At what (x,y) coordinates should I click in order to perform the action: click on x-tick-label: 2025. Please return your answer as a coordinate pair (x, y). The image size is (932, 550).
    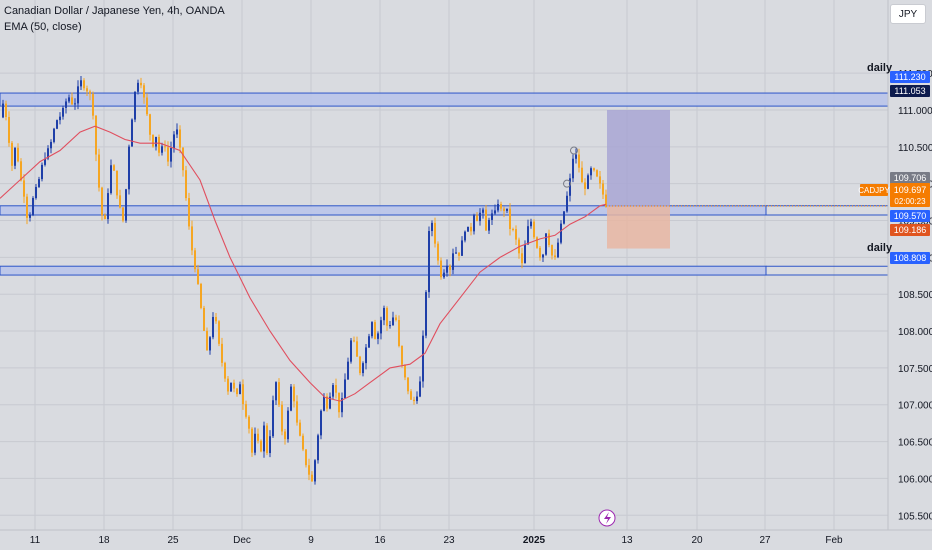
    Looking at the image, I should click on (534, 540).